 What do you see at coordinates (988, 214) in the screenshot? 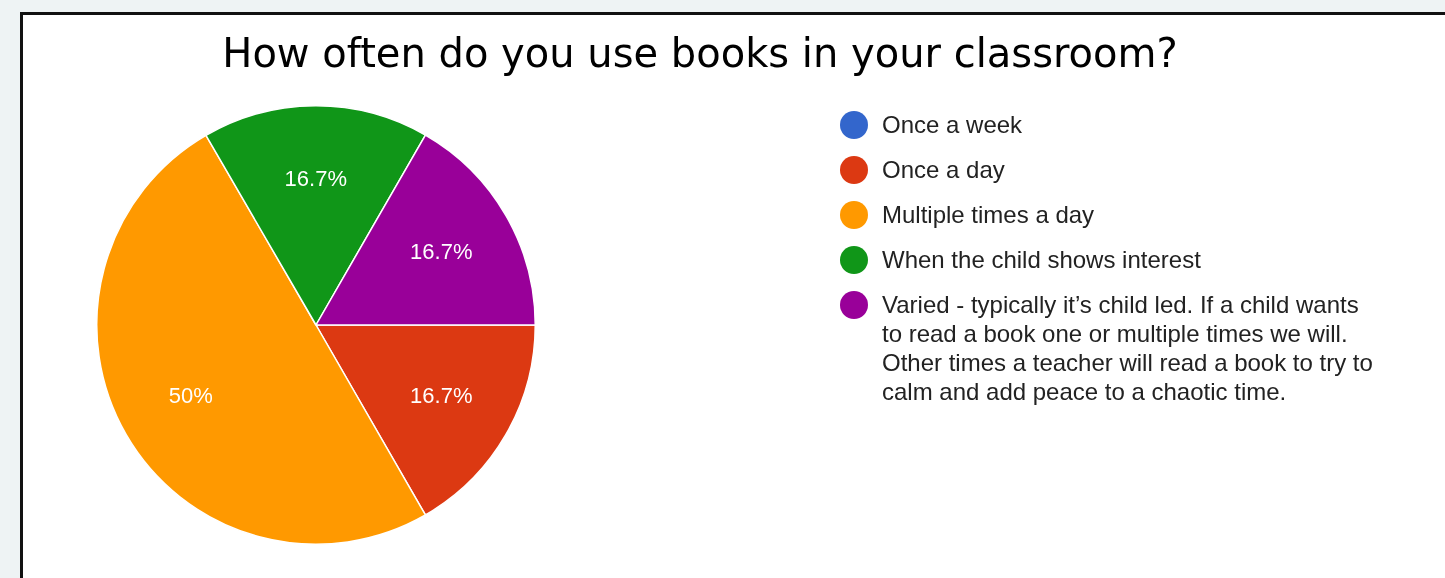
I see `legend-label: Multiple times a day` at bounding box center [988, 214].